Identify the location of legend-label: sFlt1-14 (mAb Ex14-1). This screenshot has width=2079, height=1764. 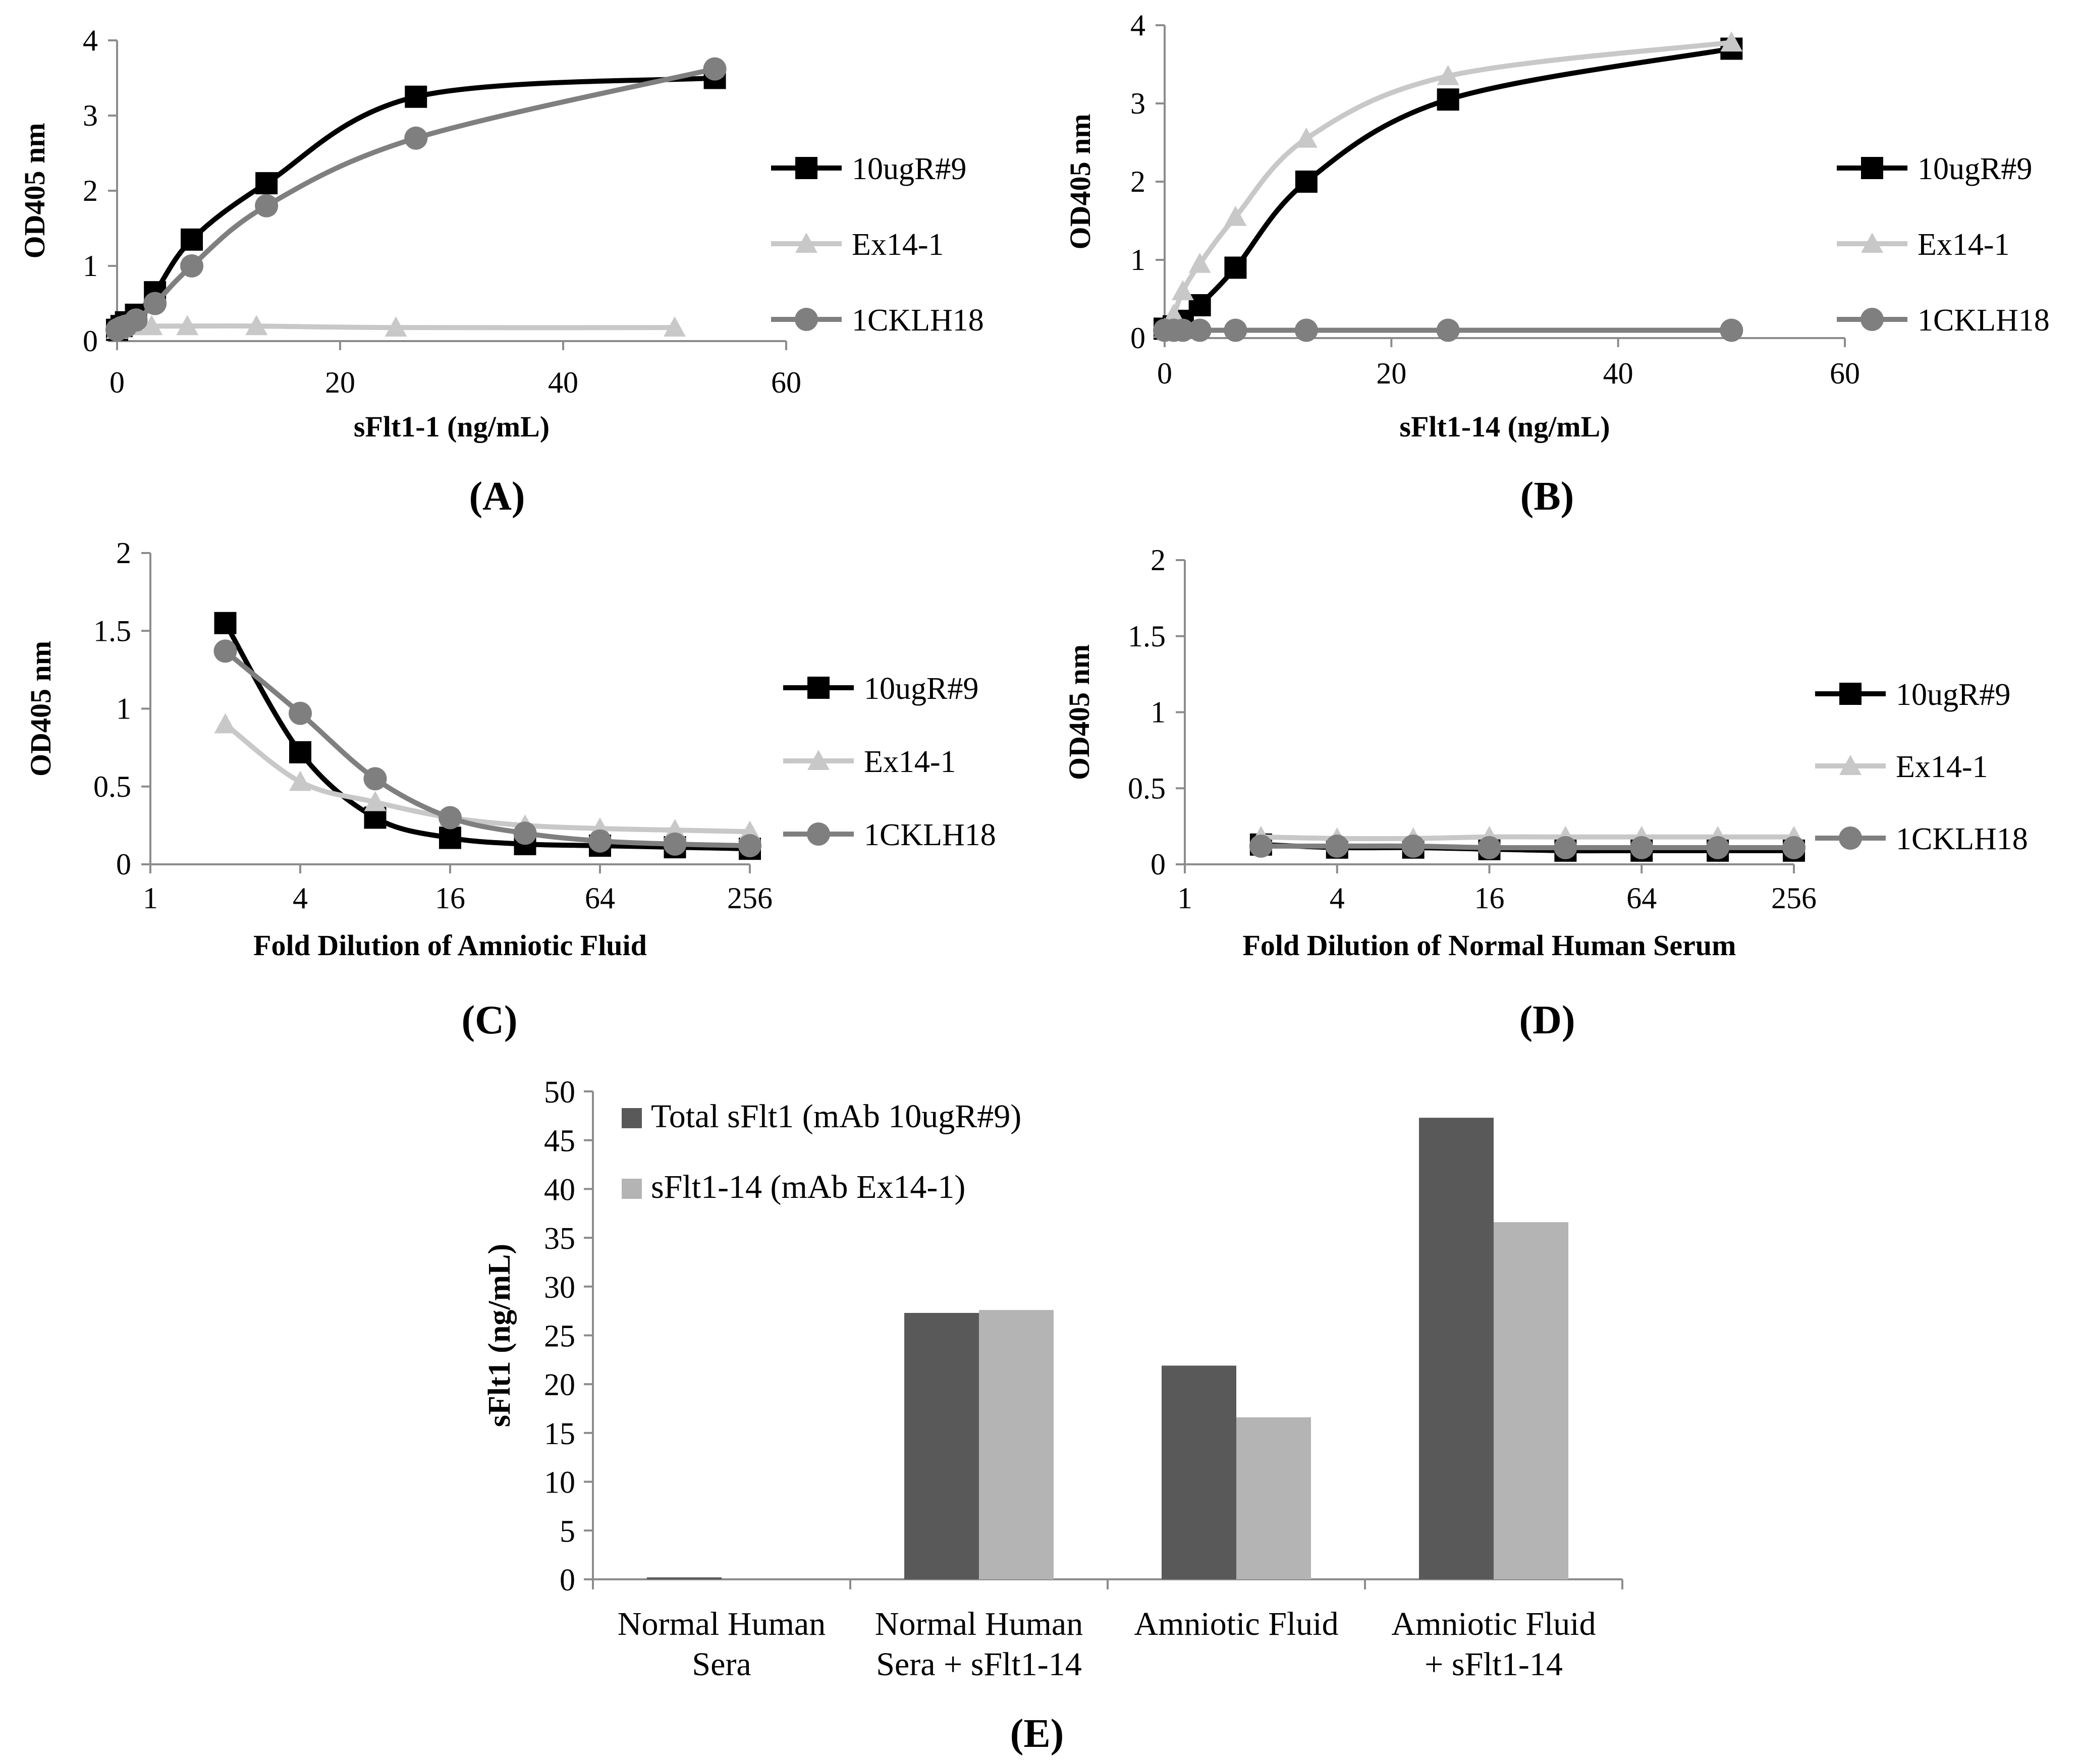
(808, 1187).